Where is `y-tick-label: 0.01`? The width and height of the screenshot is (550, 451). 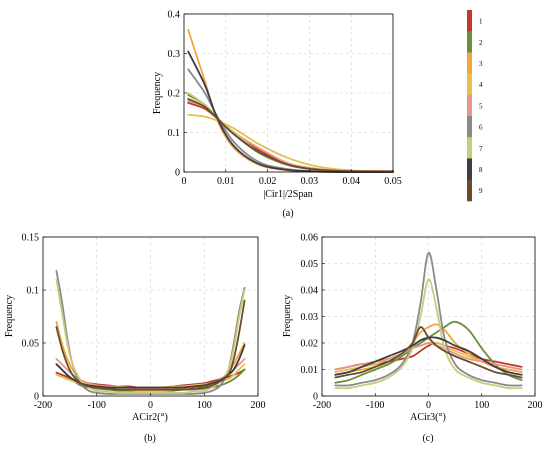
y-tick-label: 0.01 is located at coordinates (310, 370).